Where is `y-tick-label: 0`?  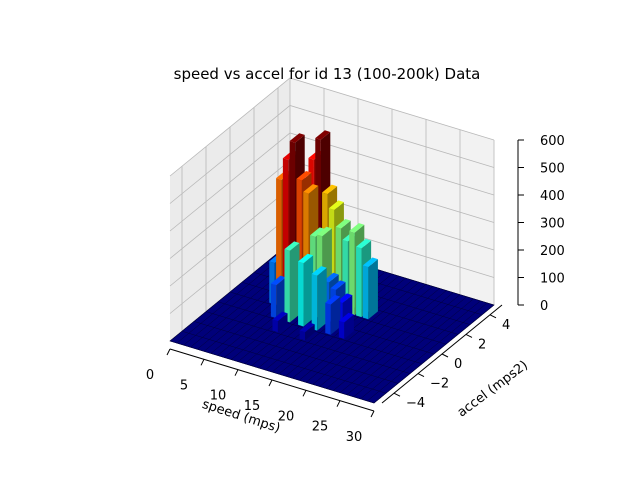 y-tick-label: 0 is located at coordinates (458, 364).